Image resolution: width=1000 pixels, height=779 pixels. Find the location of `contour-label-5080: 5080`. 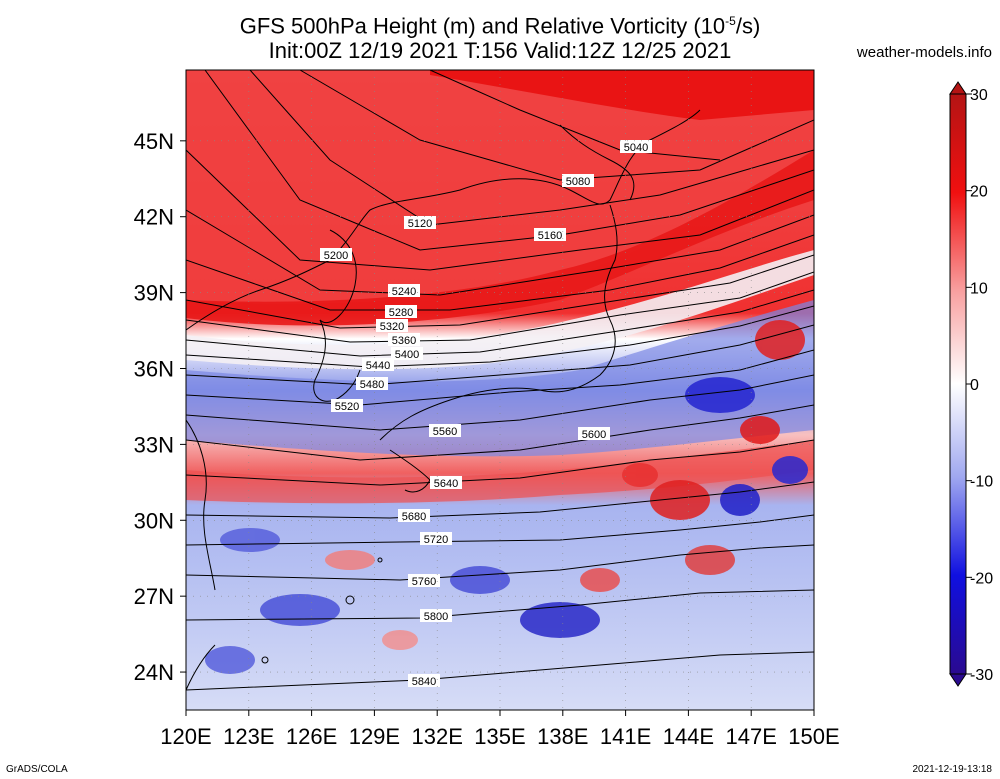

contour-label-5080: 5080 is located at coordinates (578, 182).